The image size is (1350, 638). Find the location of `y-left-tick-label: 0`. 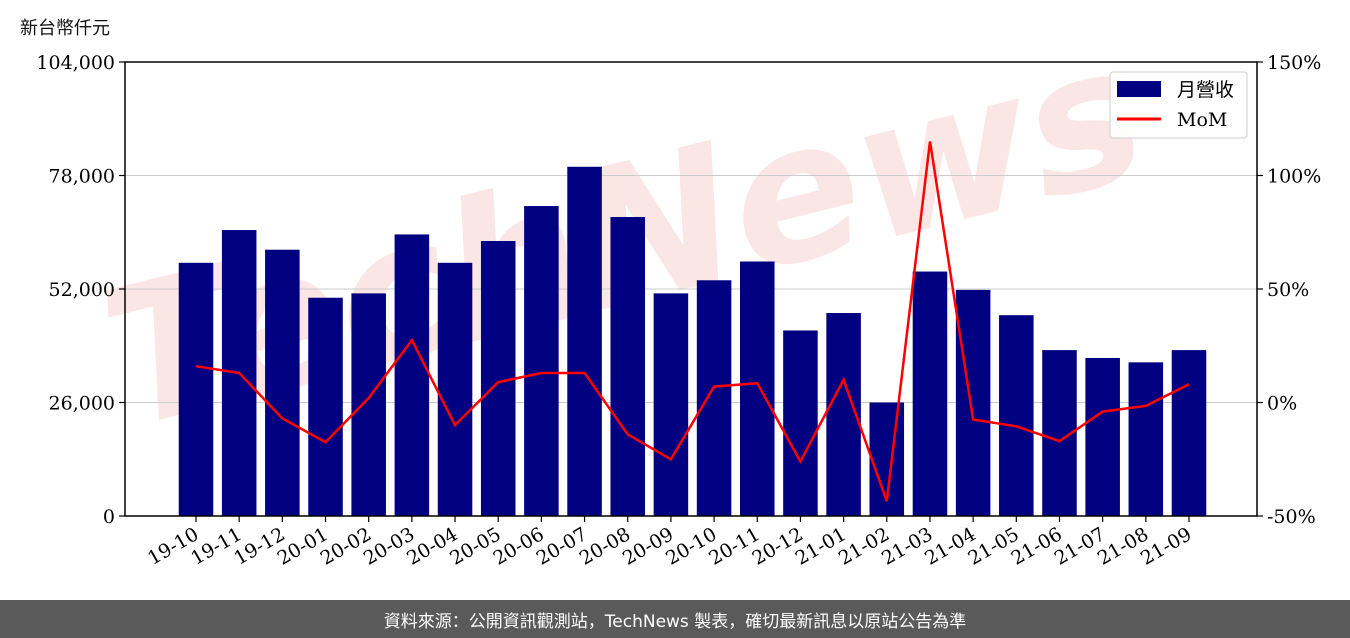

y-left-tick-label: 0 is located at coordinates (109, 517).